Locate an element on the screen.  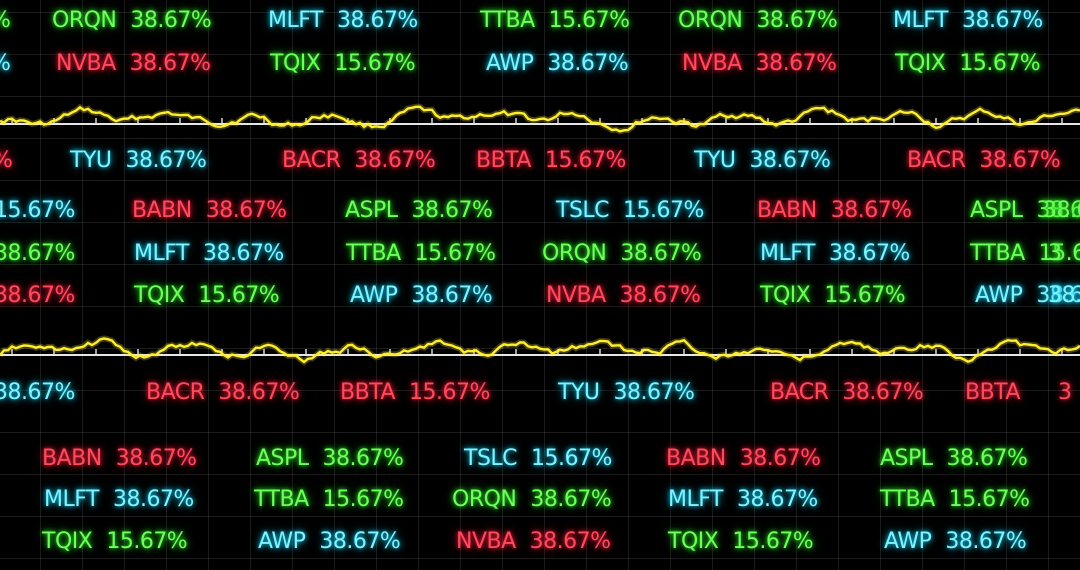
ticker-quote: TYU 38.67% is located at coordinates (762, 161).